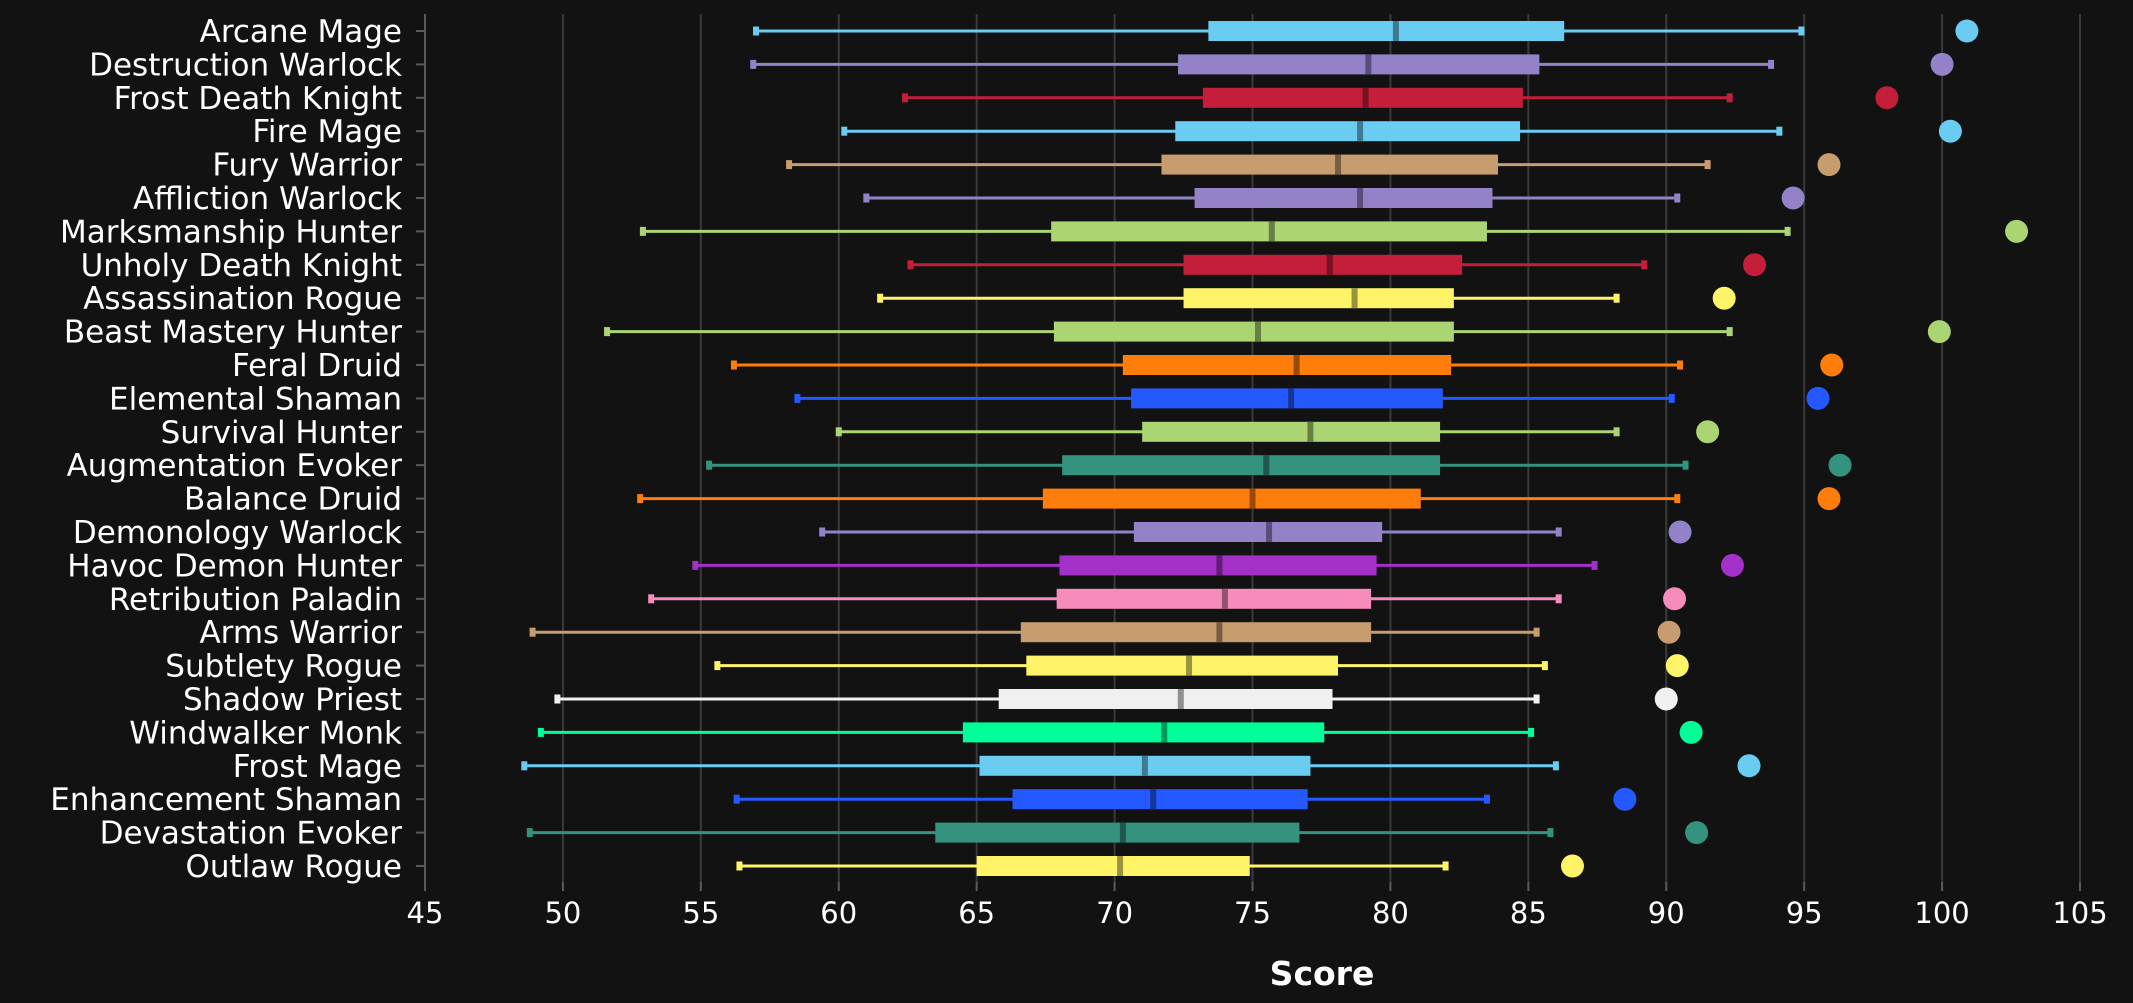  What do you see at coordinates (1550, 833) in the screenshot?
I see `whisker-cap-high-devastation-evoker` at bounding box center [1550, 833].